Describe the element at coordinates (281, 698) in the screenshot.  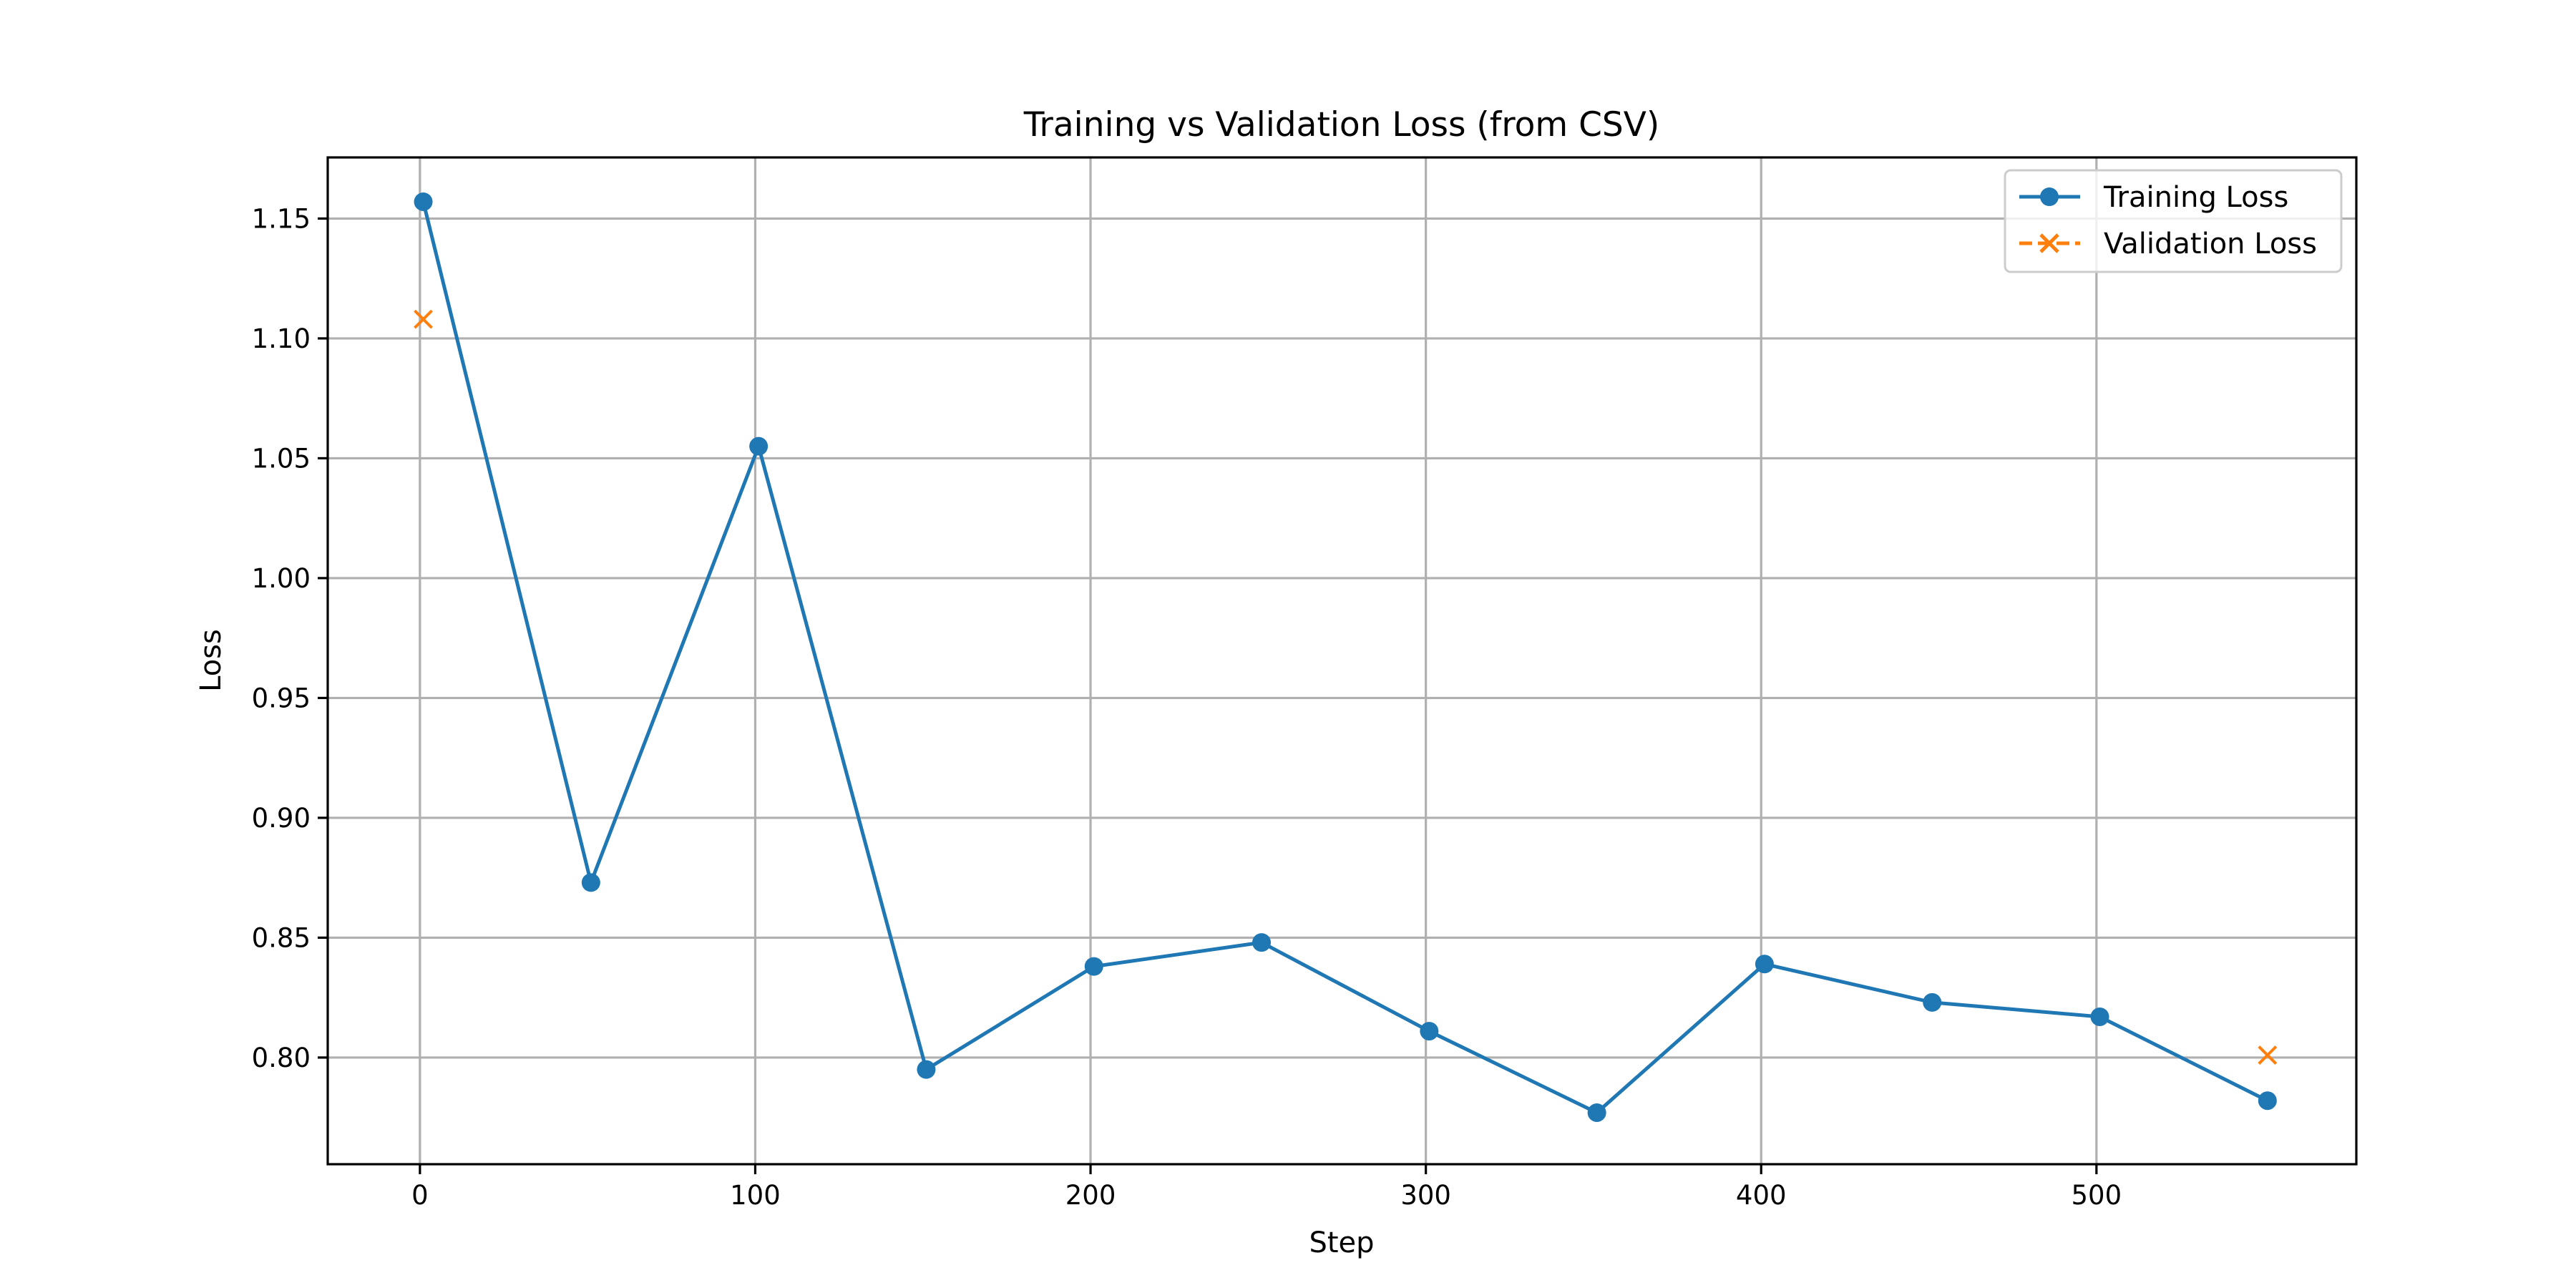
I see `y-tick-label: 0.95` at that location.